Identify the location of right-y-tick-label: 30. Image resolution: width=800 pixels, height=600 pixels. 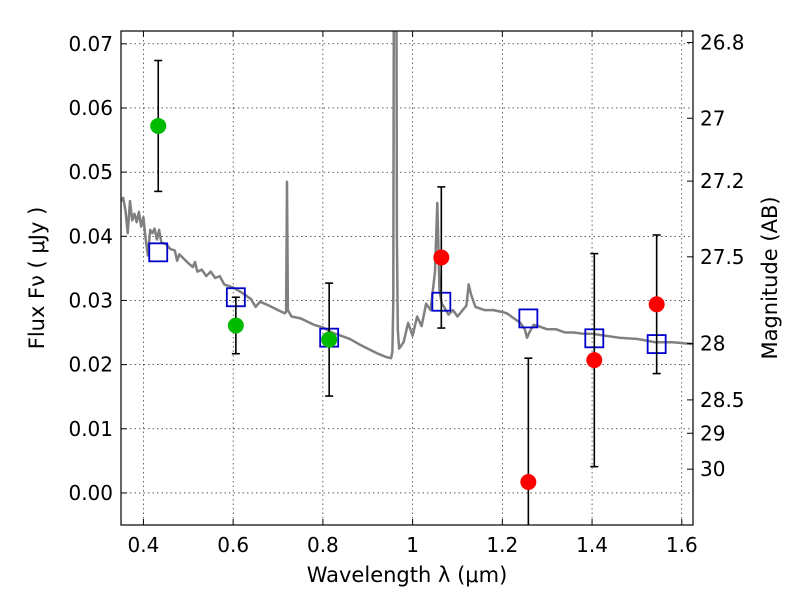
(712, 469).